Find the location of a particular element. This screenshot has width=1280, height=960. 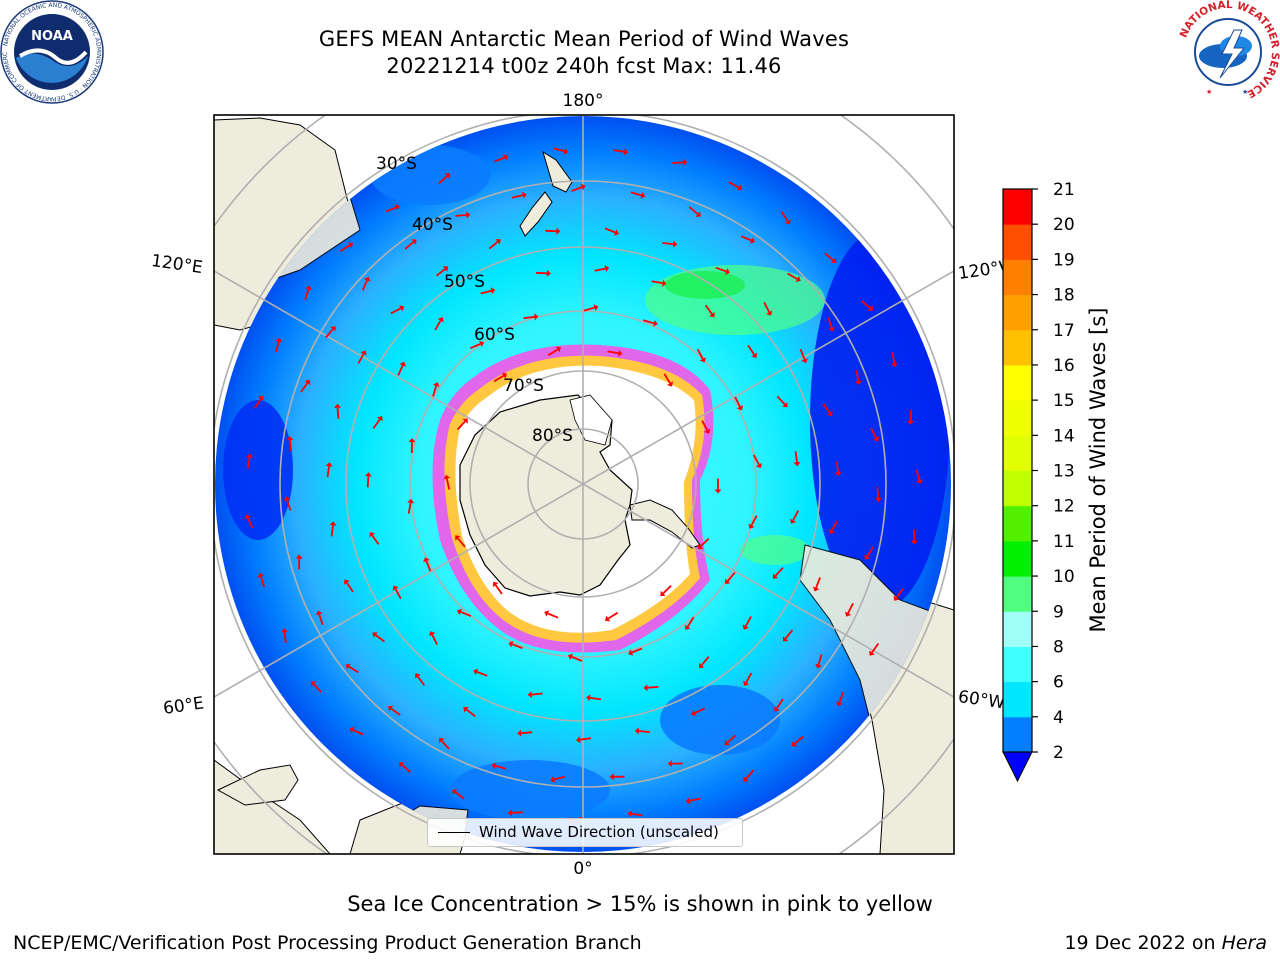

lat-label-70s: 70°S is located at coordinates (523, 386).